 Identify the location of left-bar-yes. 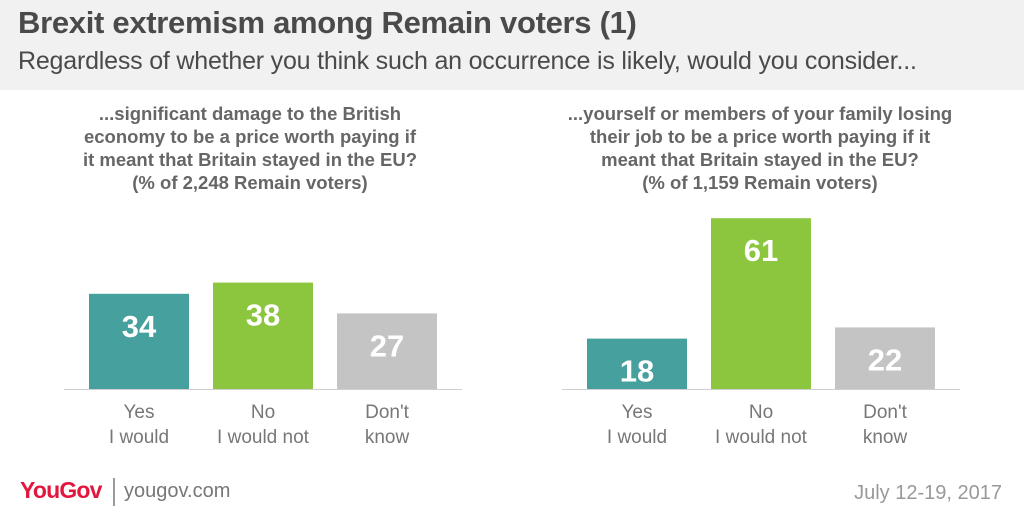
(139, 341).